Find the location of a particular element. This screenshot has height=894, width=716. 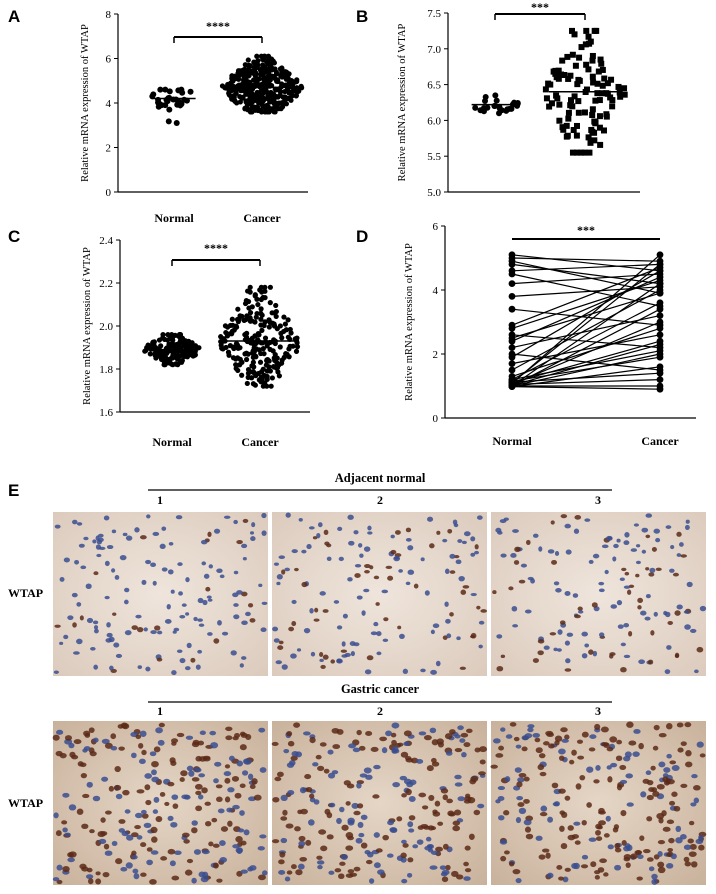

image-number-normal-1: 1 is located at coordinates (160, 500).